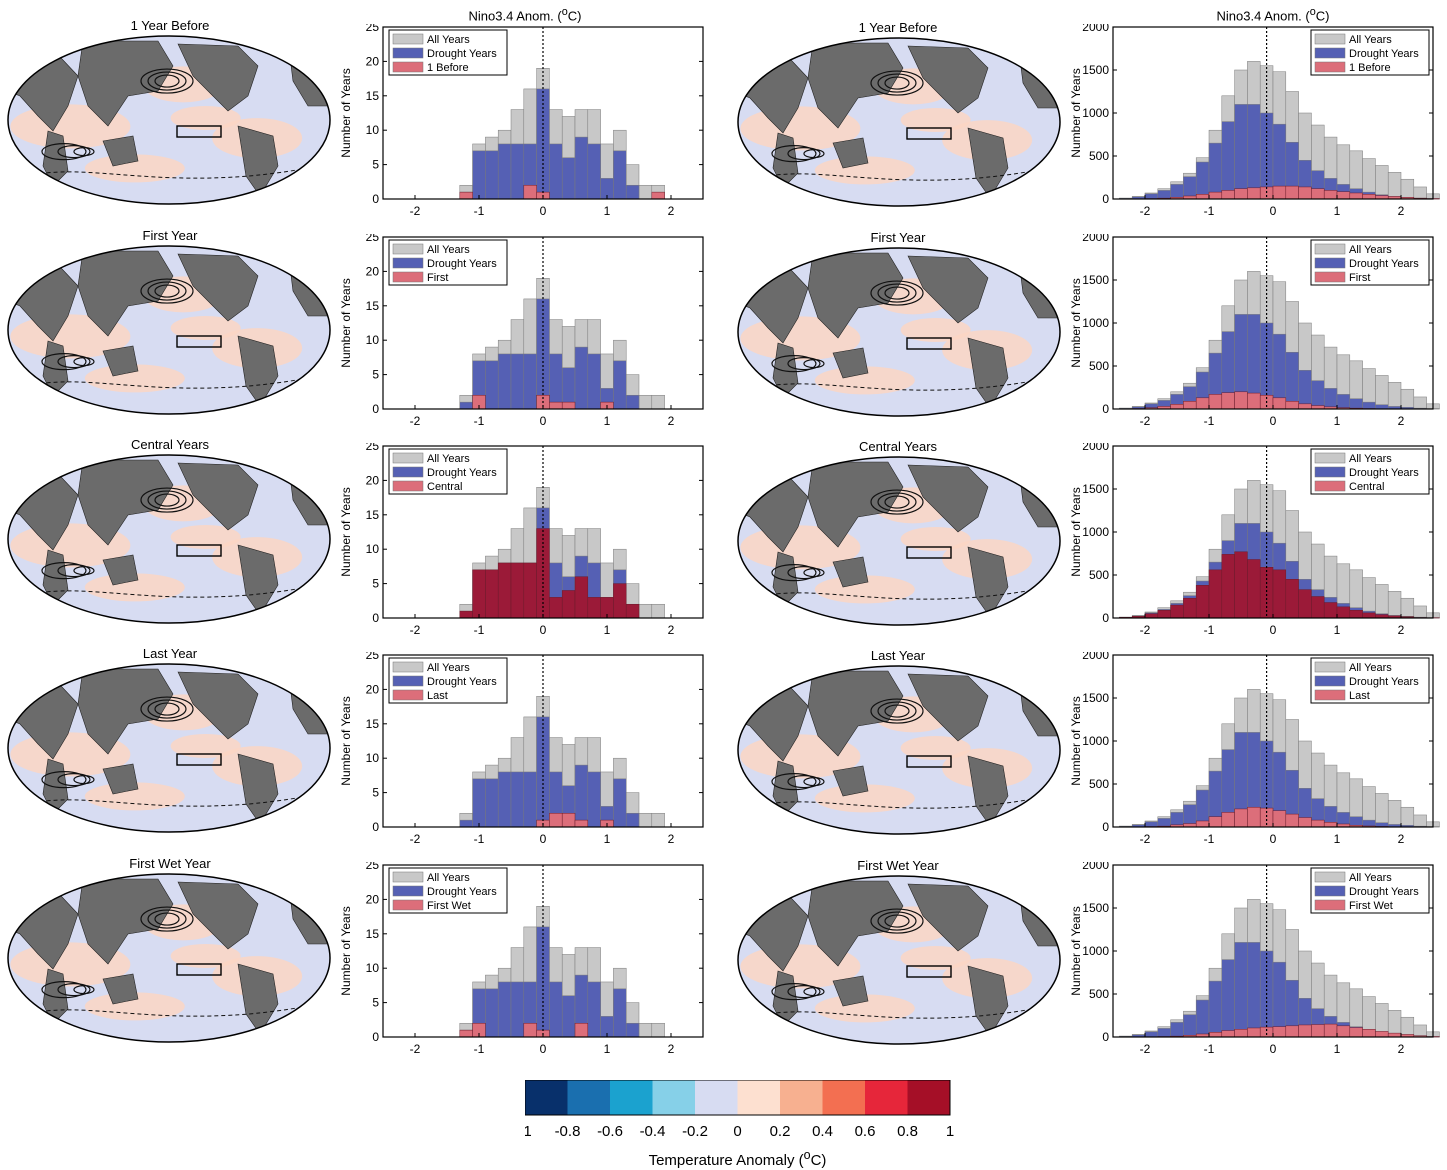 The height and width of the screenshot is (1170, 1447). Describe the element at coordinates (1273, 15) in the screenshot. I see `right-hist-column-title: Nino3.4 Anom. (oC)` at that location.